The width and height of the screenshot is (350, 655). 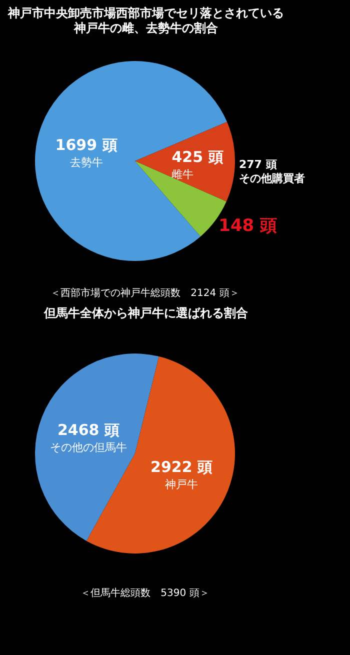 What do you see at coordinates (86, 162) in the screenshot?
I see `slice-label: 去勢牛` at bounding box center [86, 162].